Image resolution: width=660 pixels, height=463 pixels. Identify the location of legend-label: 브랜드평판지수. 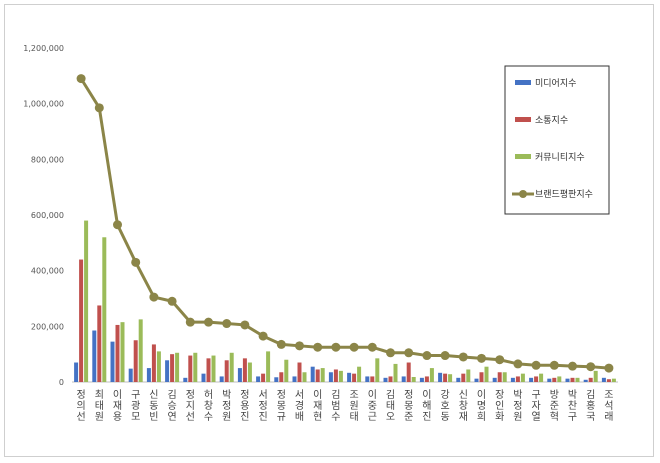
(564, 194).